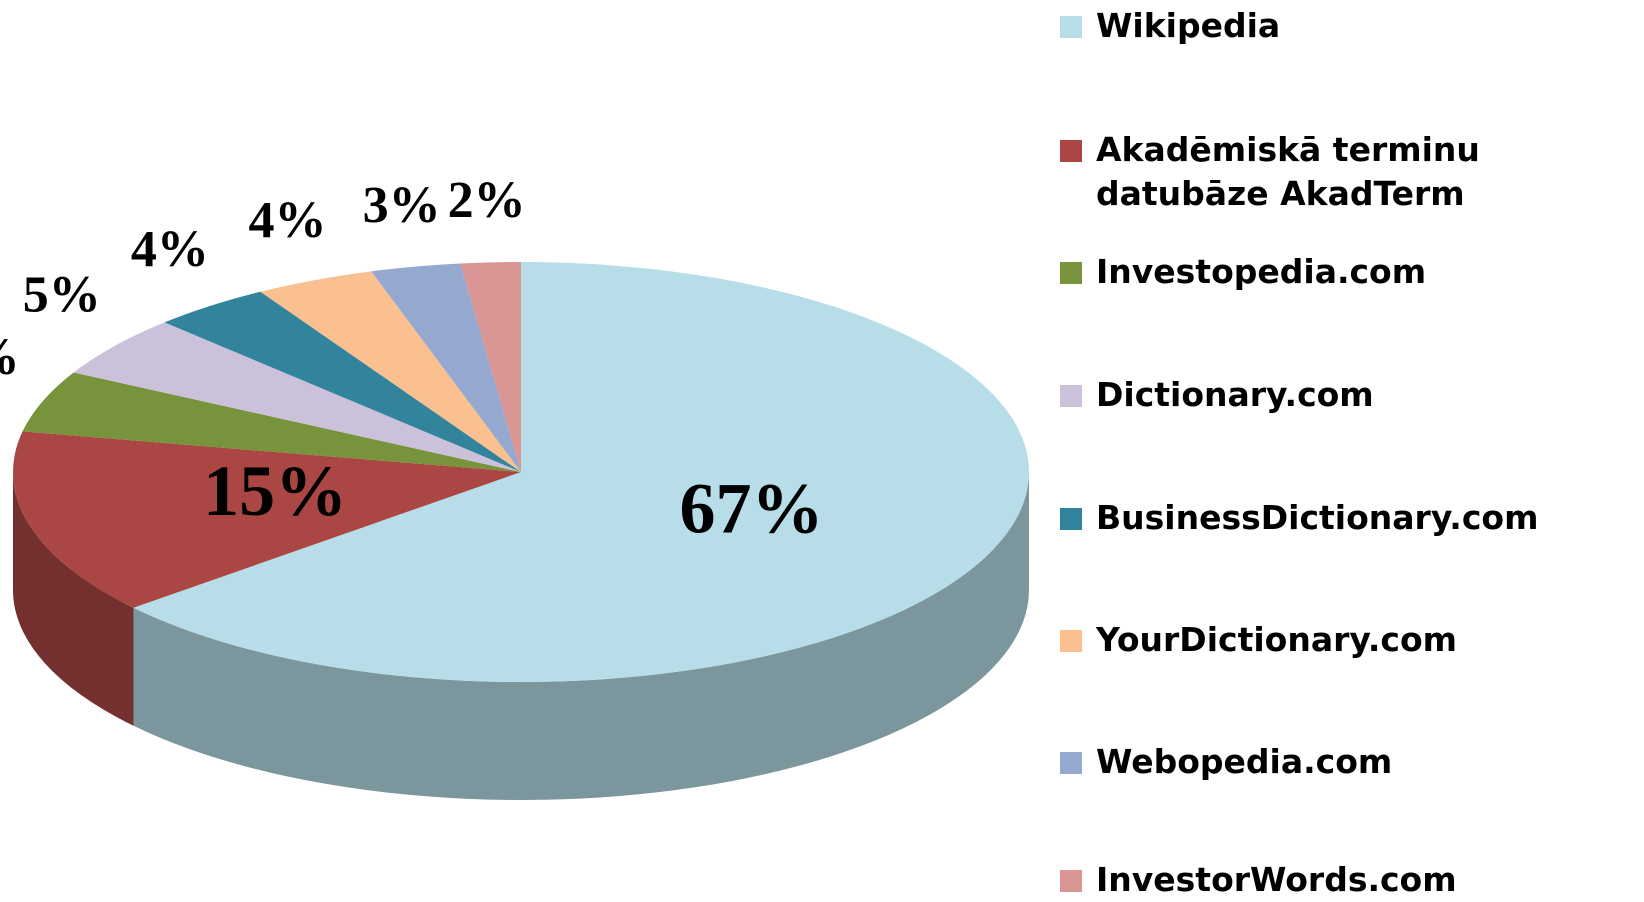  Describe the element at coordinates (1288, 171) in the screenshot. I see `legend-label: Akadēmiskā terminu datubāze AkadTerm` at that location.